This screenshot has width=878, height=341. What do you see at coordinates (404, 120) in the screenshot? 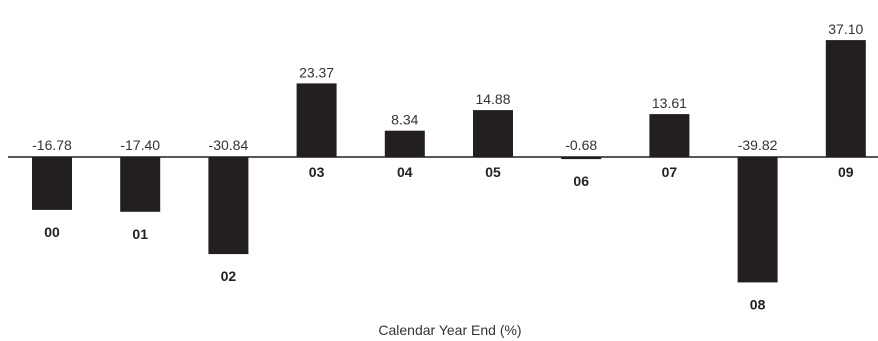
I see `value-label-04: 8.34` at bounding box center [404, 120].